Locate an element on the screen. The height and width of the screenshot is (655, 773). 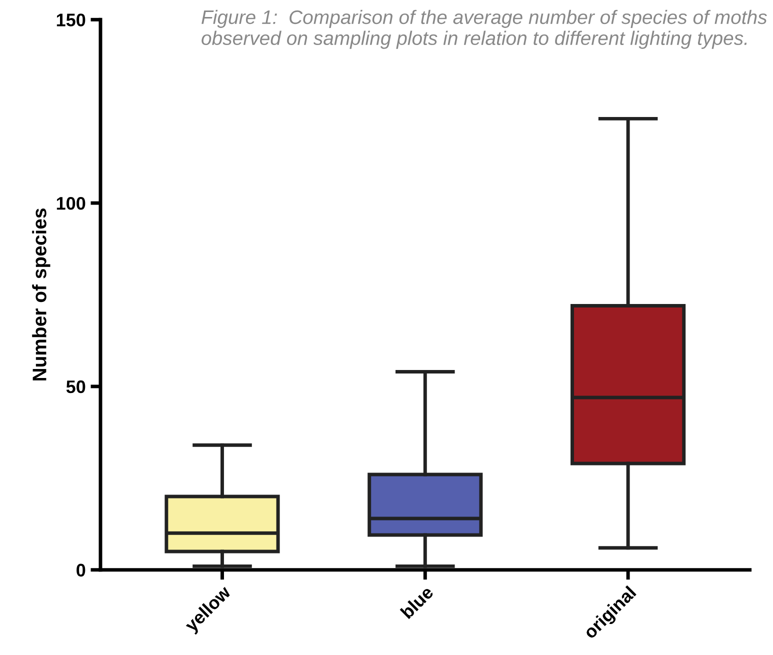
y-axis-title: Number of species is located at coordinates (41, 294).